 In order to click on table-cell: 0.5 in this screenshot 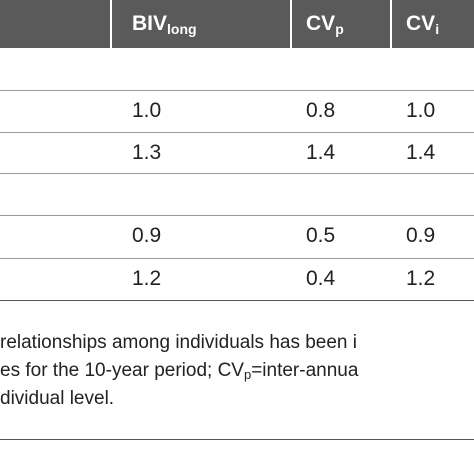, I will do `click(321, 235)`.